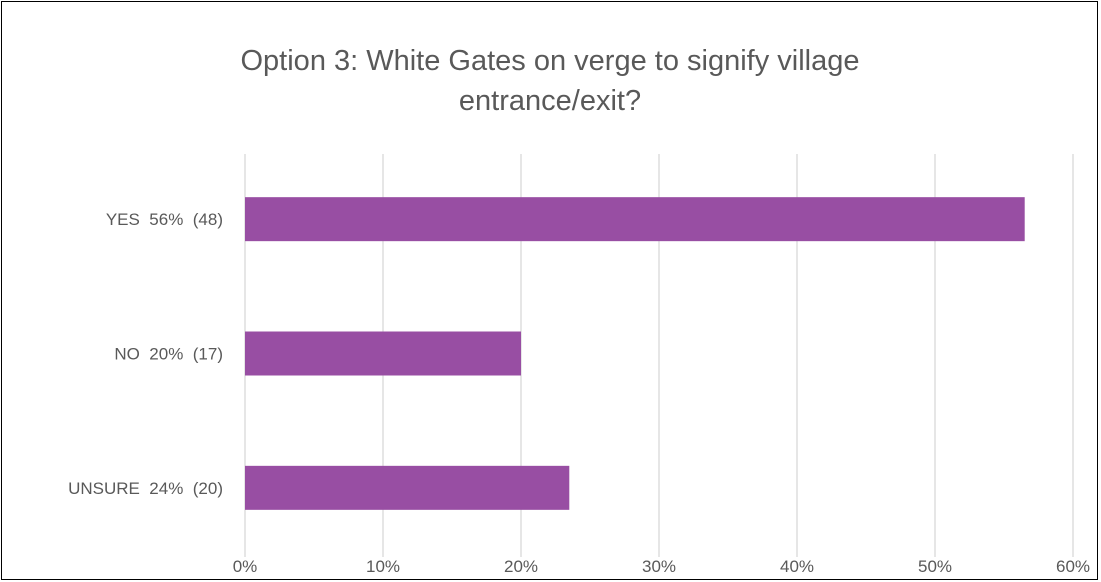 The width and height of the screenshot is (1101, 582). Describe the element at coordinates (164, 219) in the screenshot. I see `category-label: YES 56% (48)` at that location.